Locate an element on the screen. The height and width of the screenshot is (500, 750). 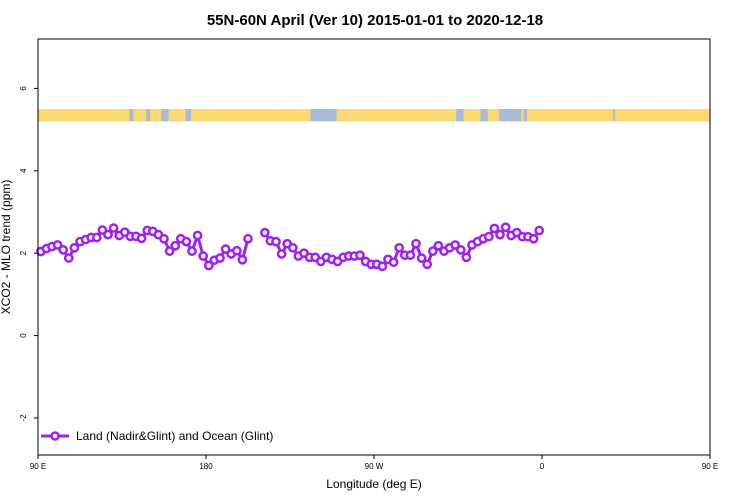
legend-label: Land (Nadir&Glint) and Ocean (Glint) is located at coordinates (174, 436).